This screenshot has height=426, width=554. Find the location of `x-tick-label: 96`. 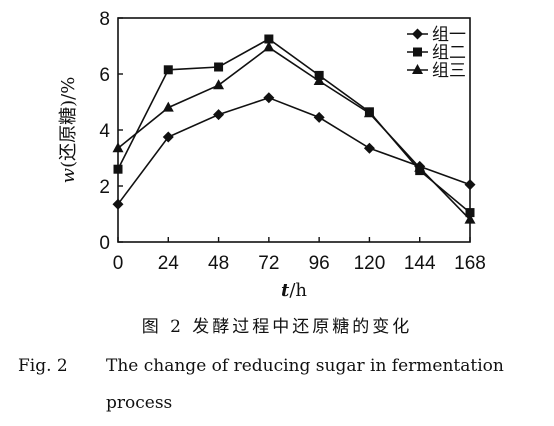

x-tick-label: 96 is located at coordinates (319, 263).